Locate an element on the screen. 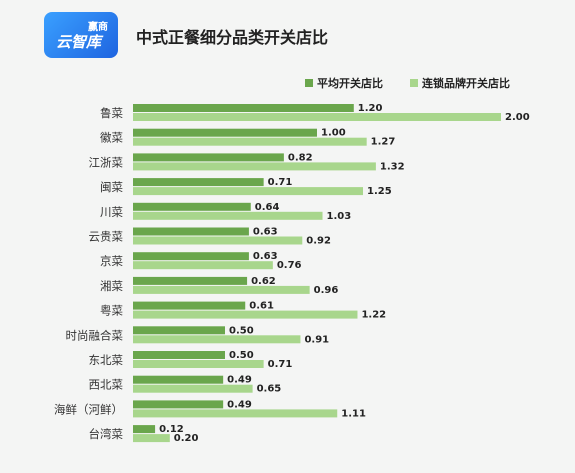 The width and height of the screenshot is (575, 473). category-label: 海鲜（河鲜） is located at coordinates (88, 409).